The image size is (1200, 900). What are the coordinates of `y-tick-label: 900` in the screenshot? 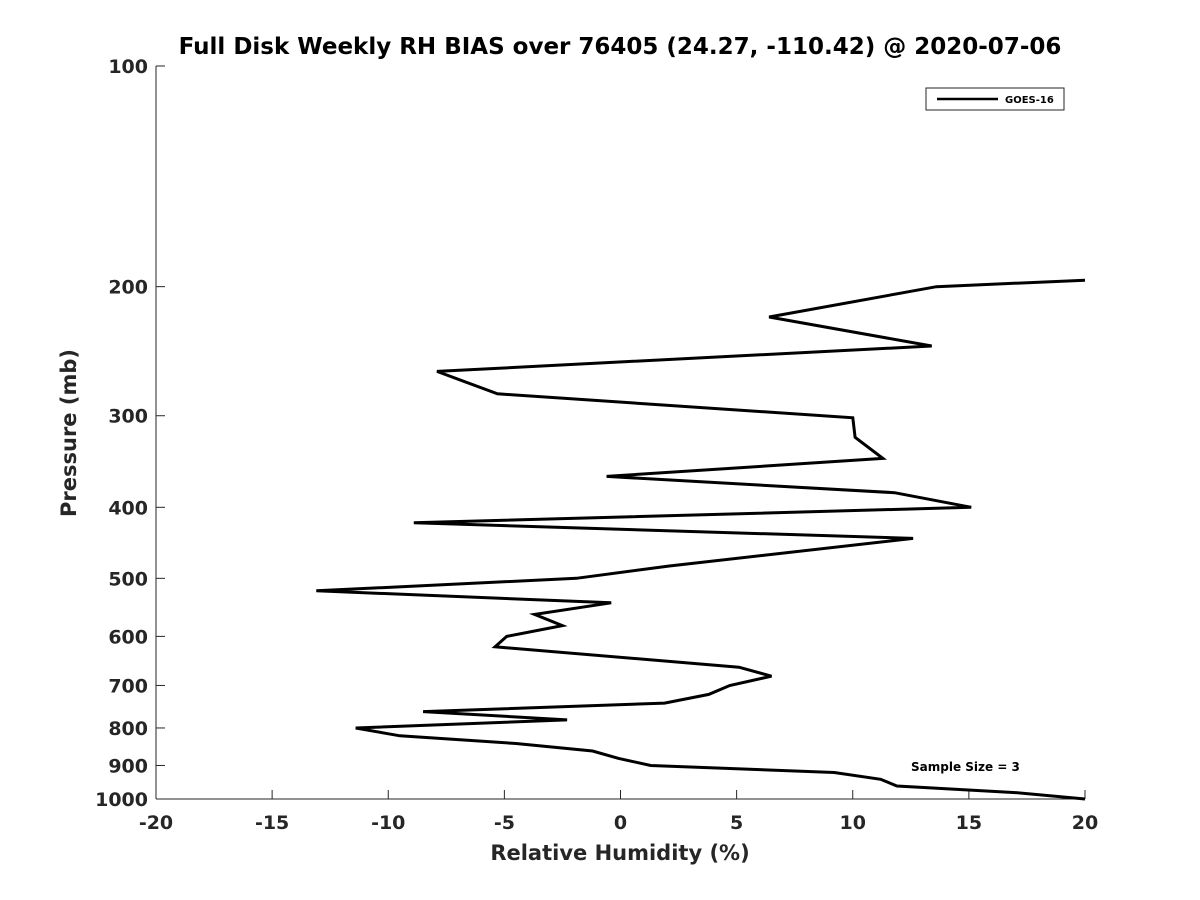 It's located at (128, 766).